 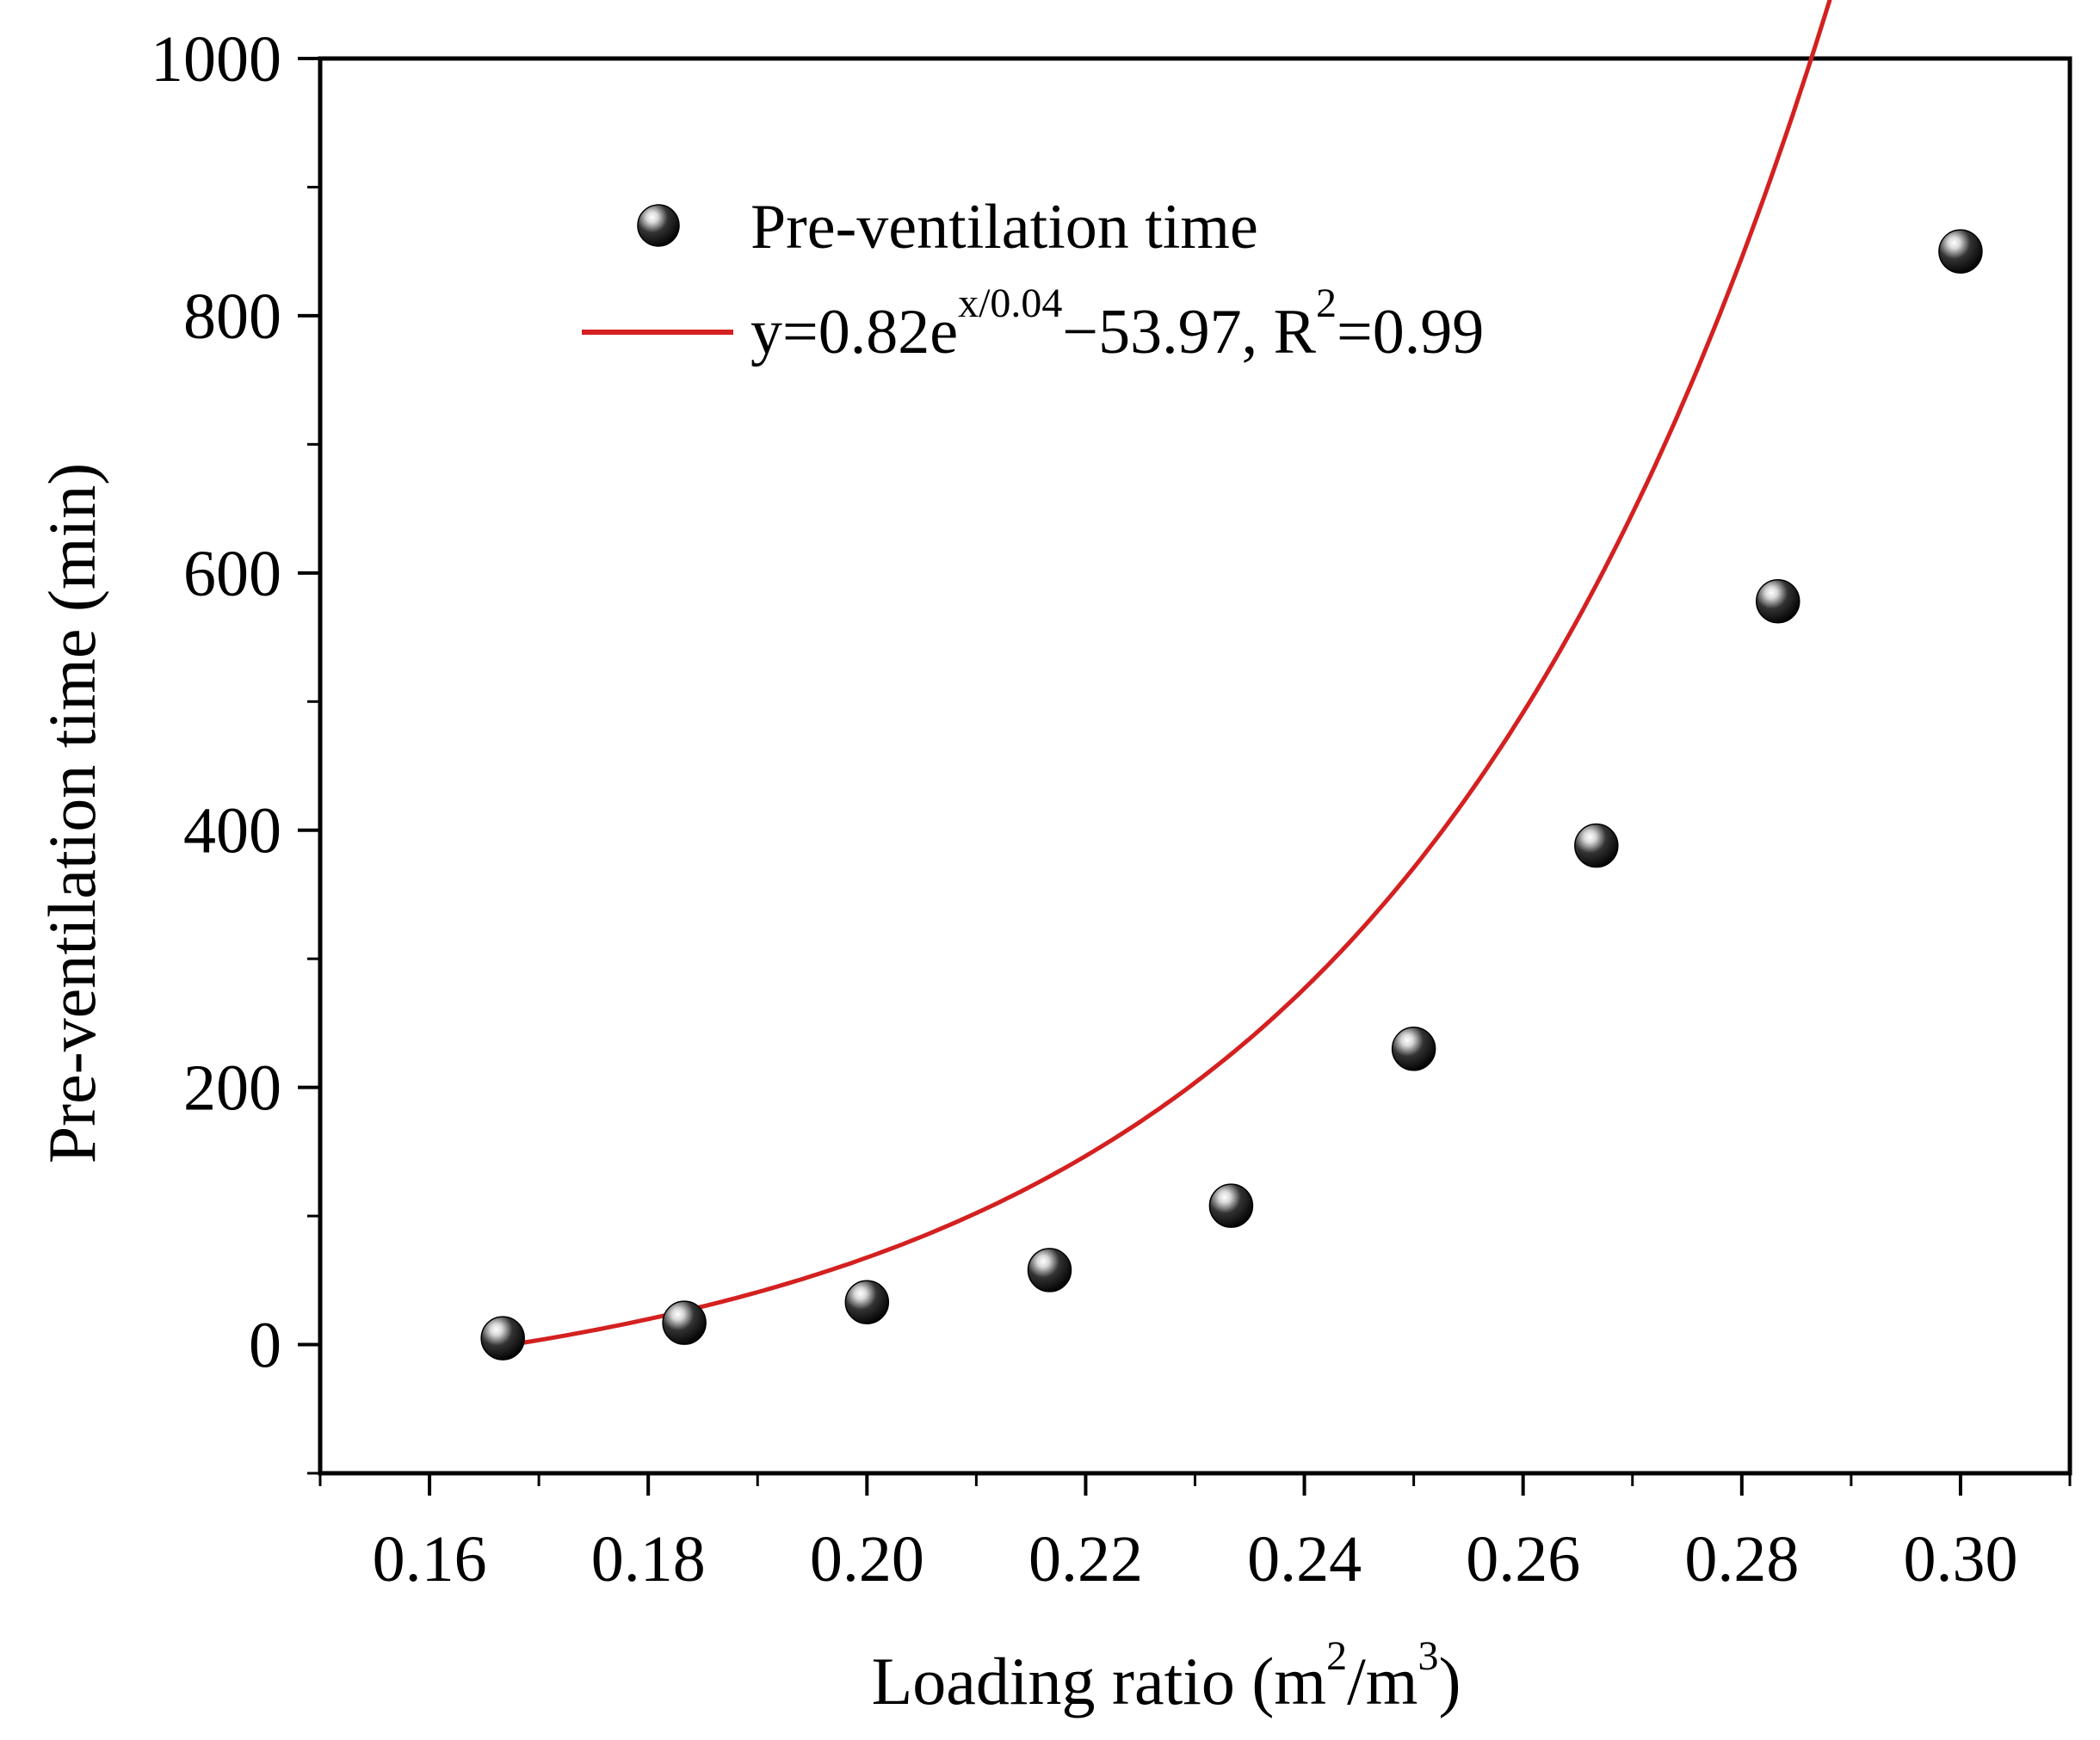 What do you see at coordinates (648, 1559) in the screenshot?
I see `x-tick-label: 0.18` at bounding box center [648, 1559].